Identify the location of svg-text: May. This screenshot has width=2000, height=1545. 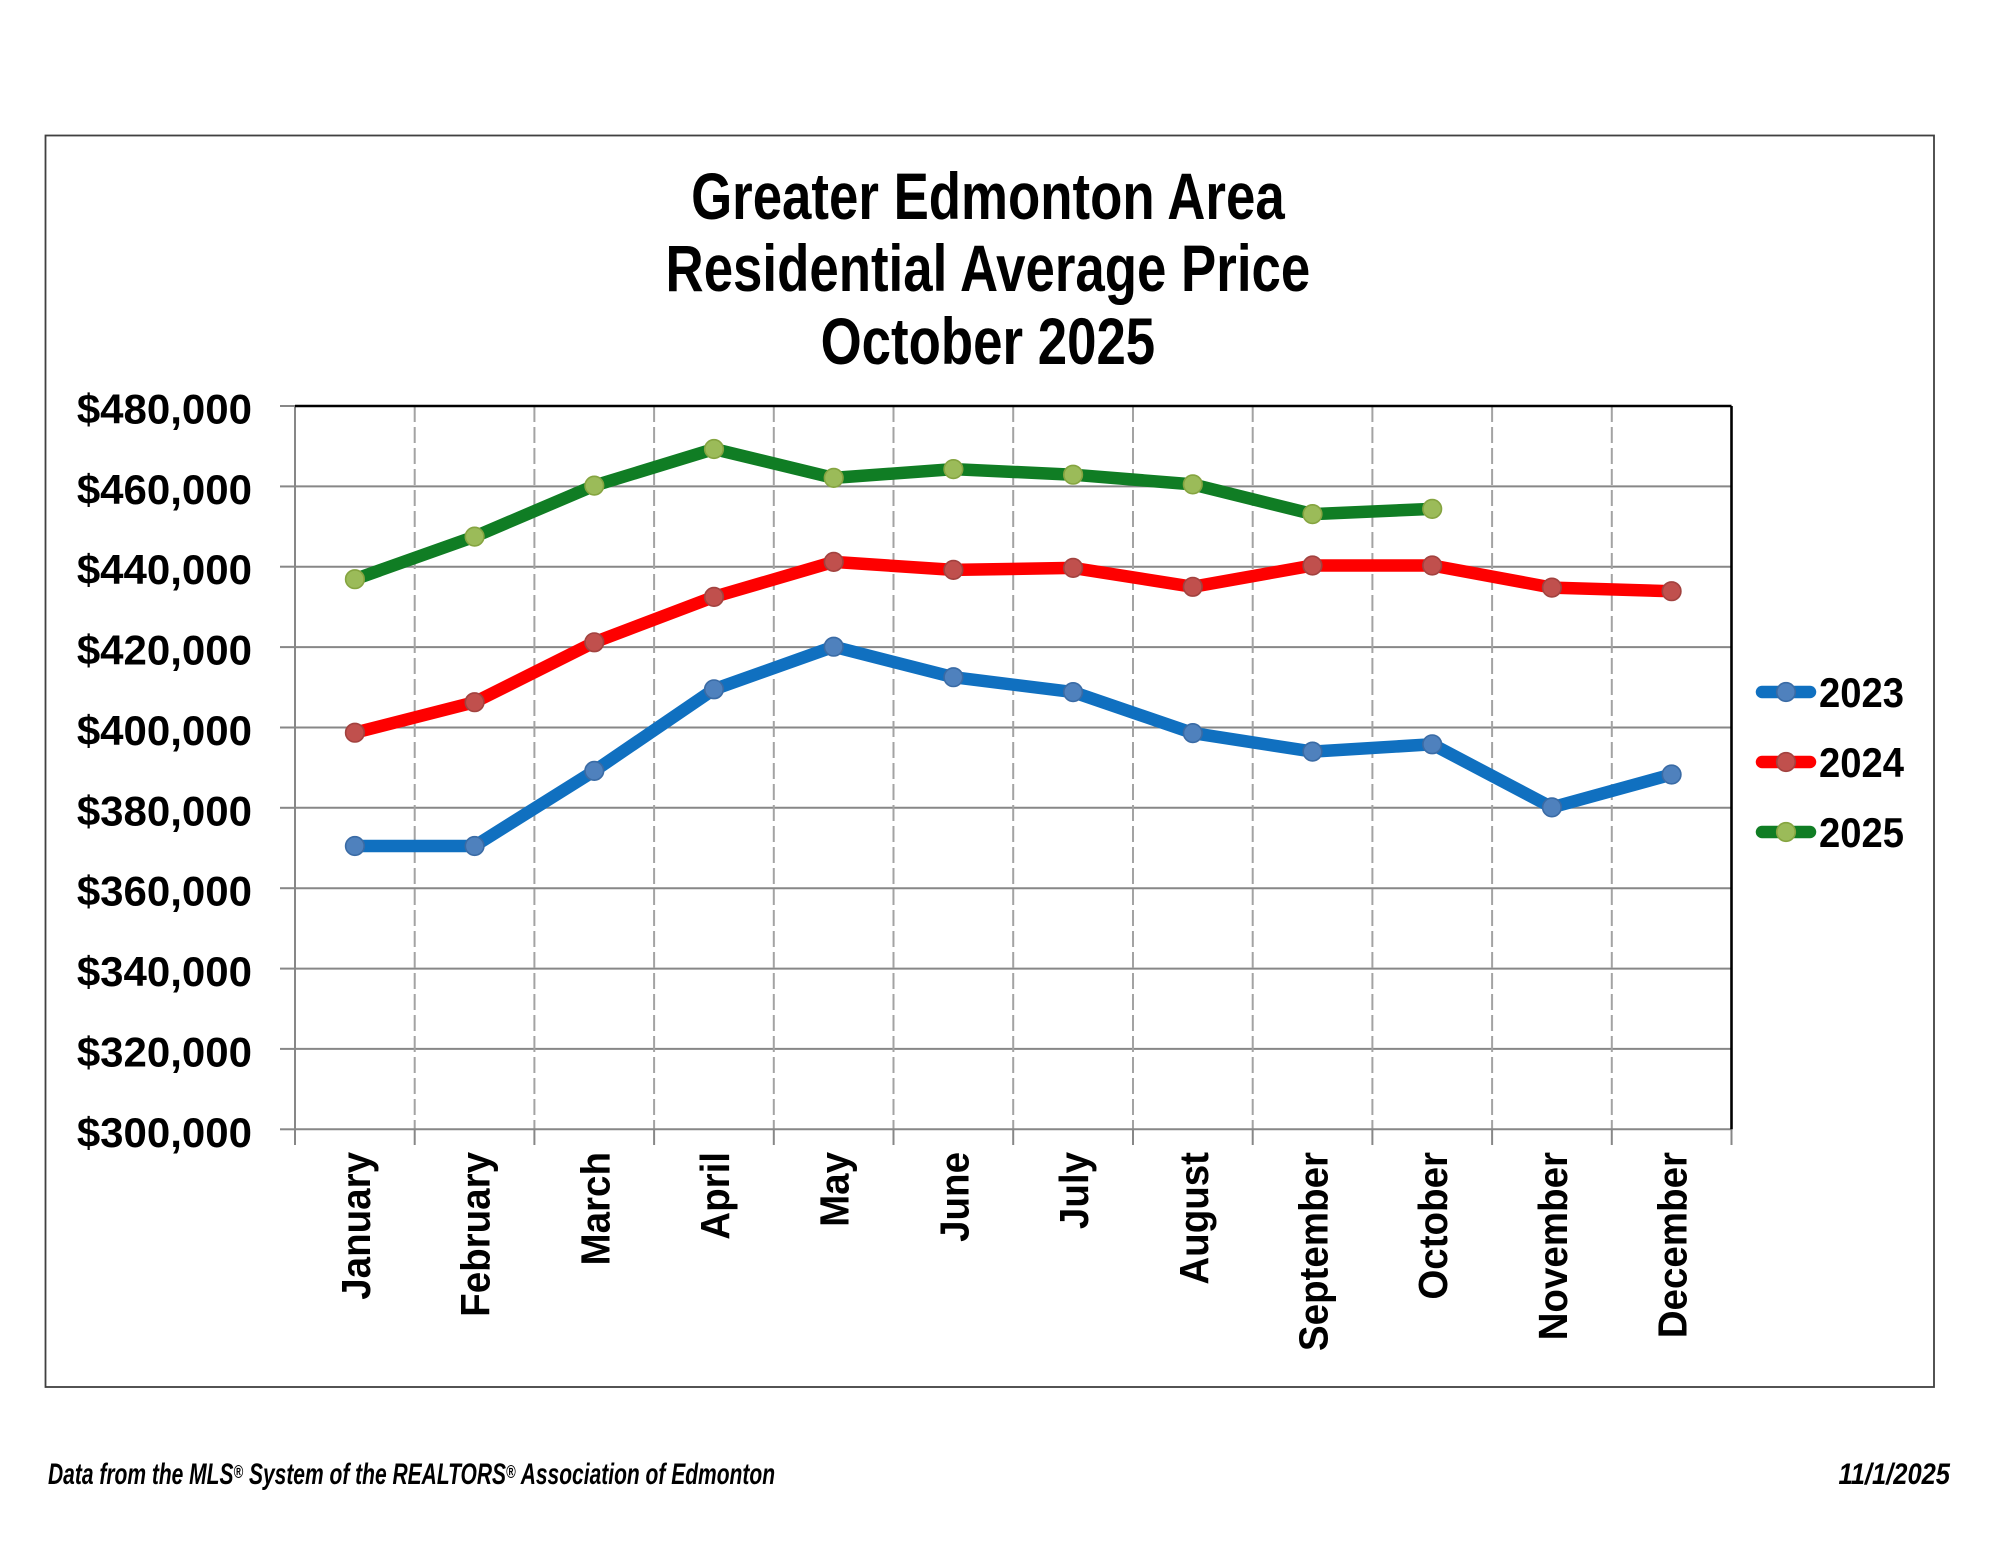
(835, 1189).